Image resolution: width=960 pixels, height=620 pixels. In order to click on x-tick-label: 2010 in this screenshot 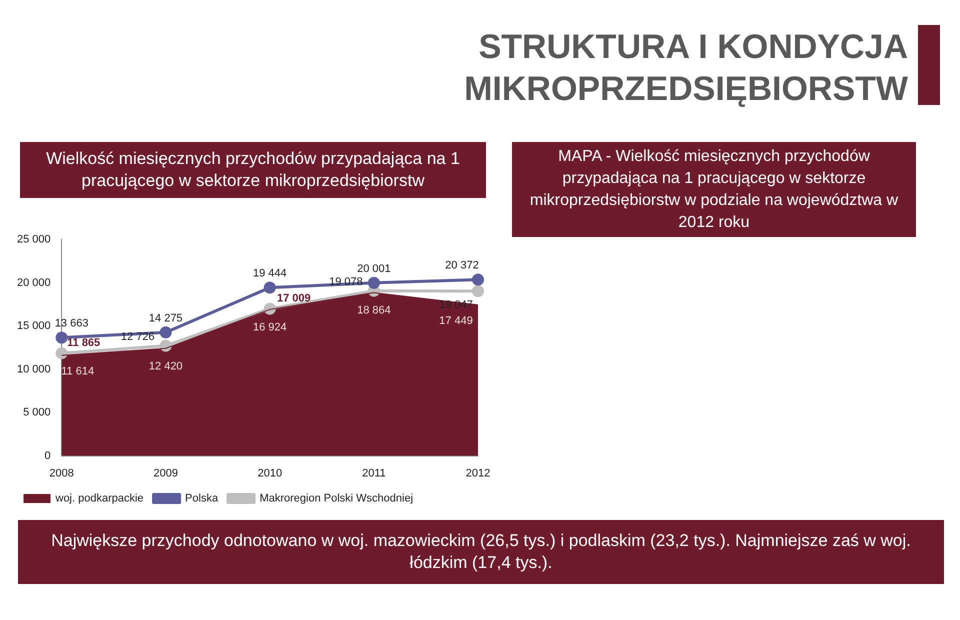, I will do `click(270, 473)`.